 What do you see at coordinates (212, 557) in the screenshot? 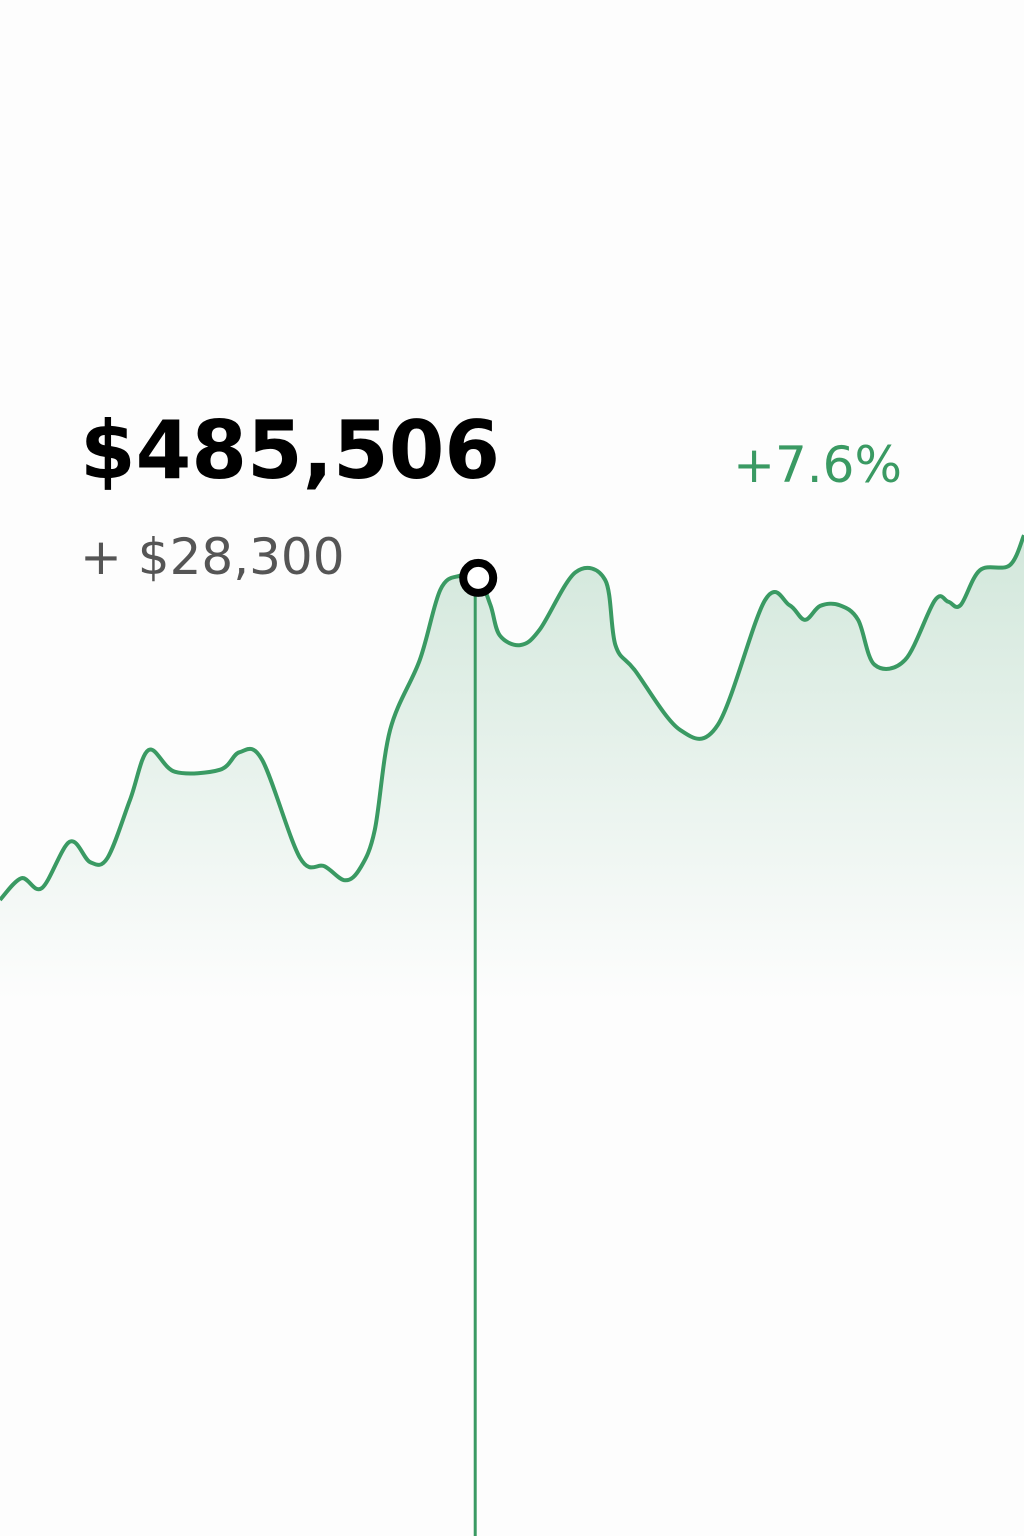
I see `change-amount: + $28,300` at bounding box center [212, 557].